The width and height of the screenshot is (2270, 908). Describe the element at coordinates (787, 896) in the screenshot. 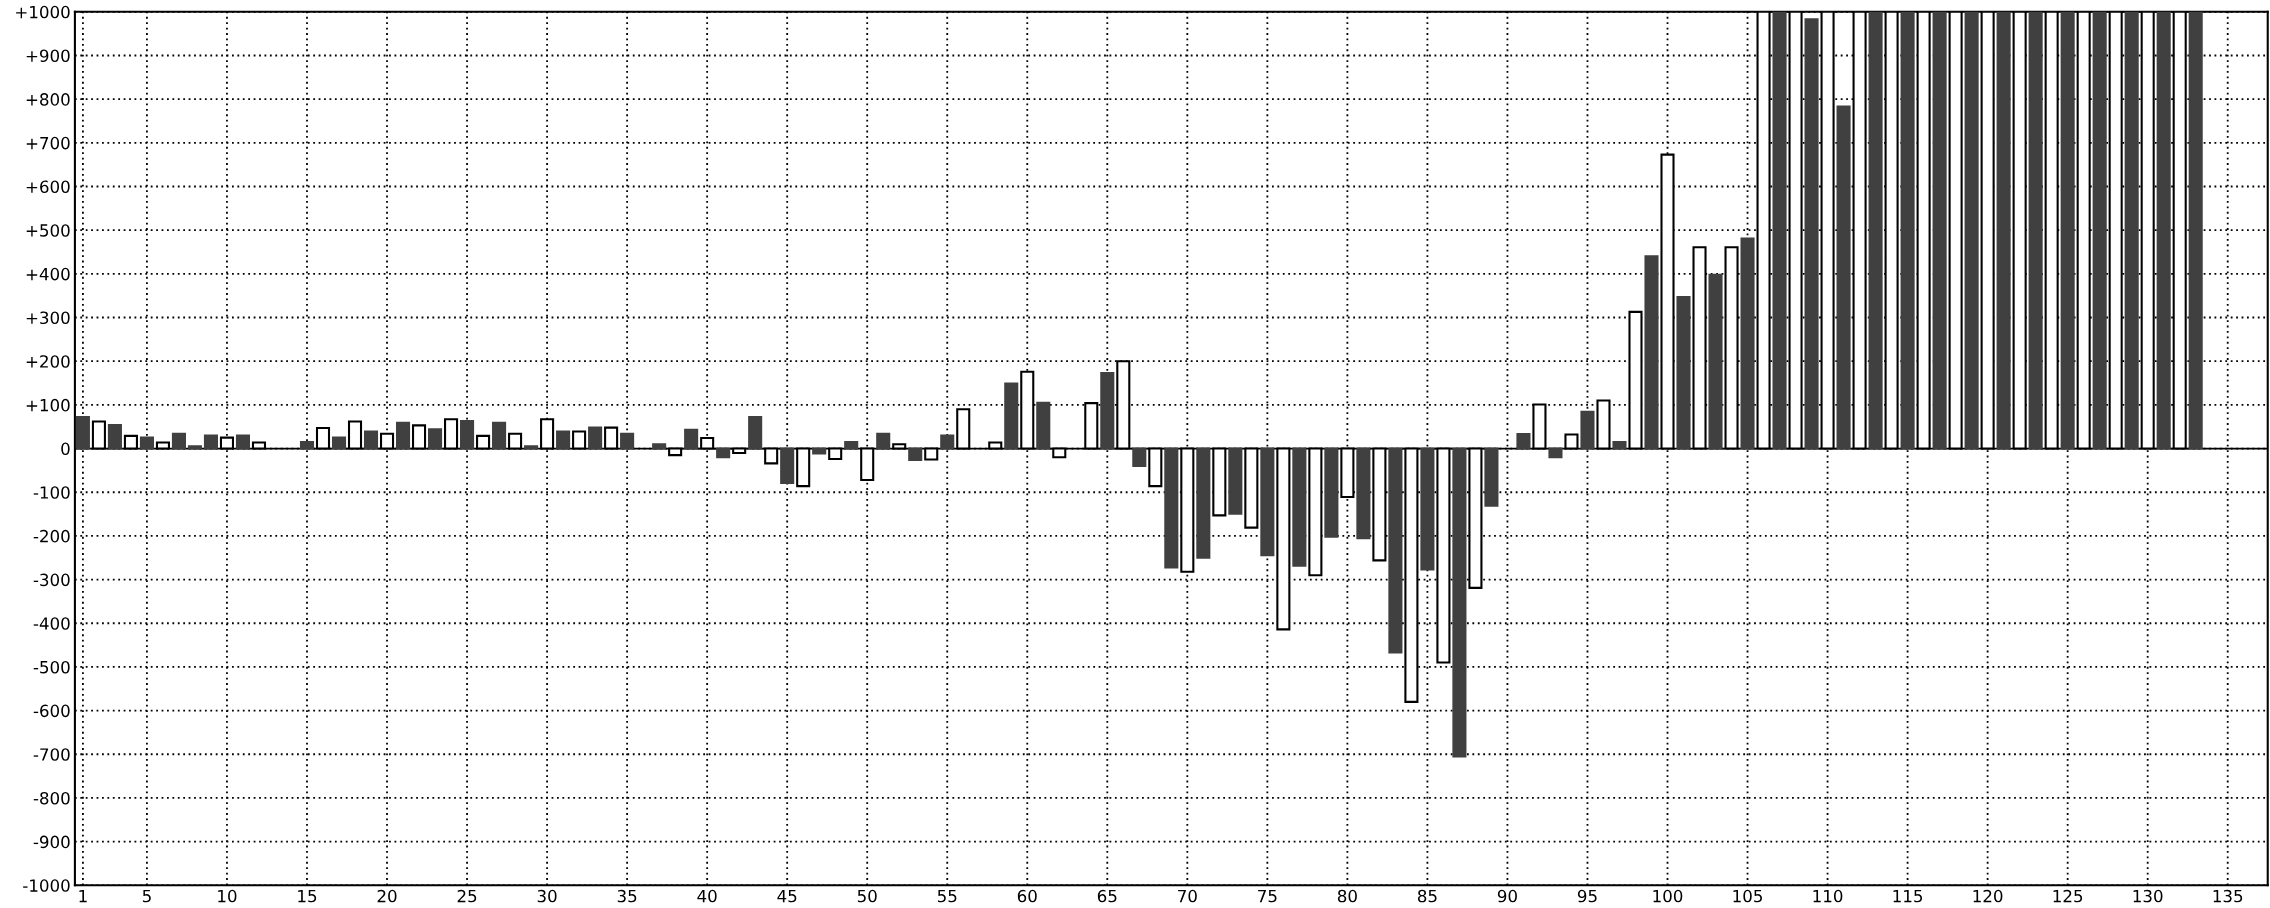

I see `x-tick-label: 45` at that location.